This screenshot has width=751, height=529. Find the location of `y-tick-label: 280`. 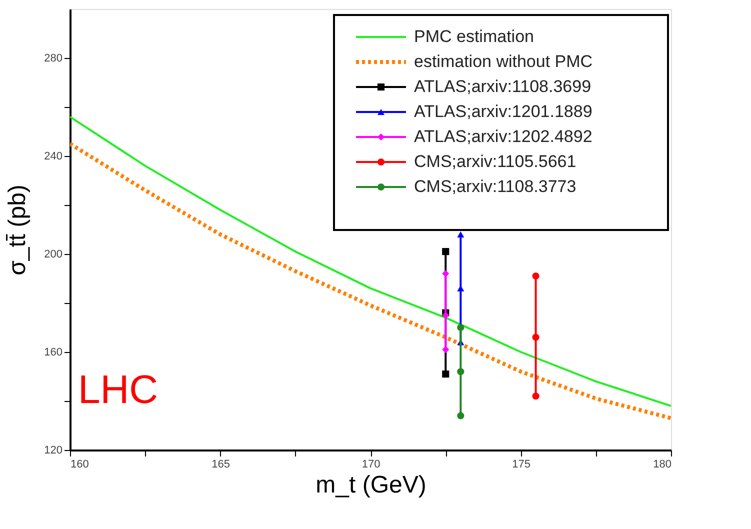

y-tick-label: 280 is located at coordinates (53, 58).